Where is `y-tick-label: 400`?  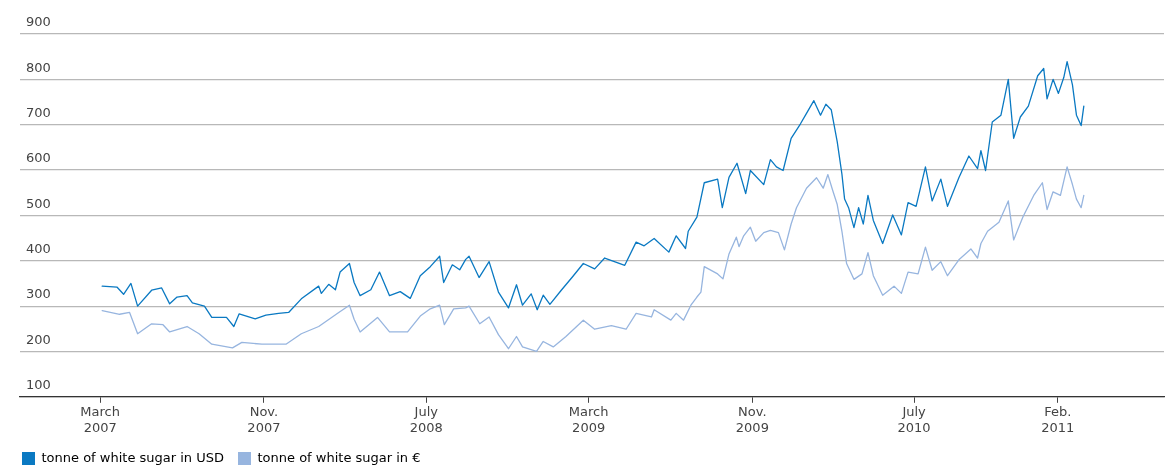
y-tick-label: 400 is located at coordinates (38, 249).